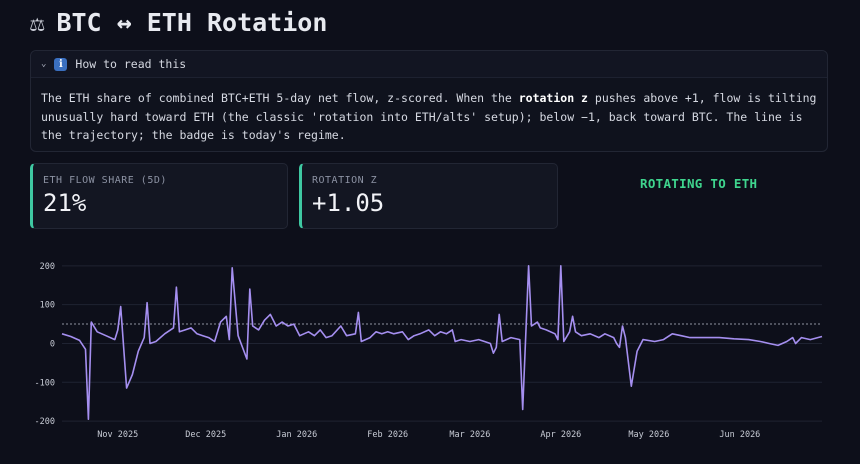 This screenshot has height=464, width=860. What do you see at coordinates (61, 64) in the screenshot?
I see `info-icon: i` at bounding box center [61, 64].